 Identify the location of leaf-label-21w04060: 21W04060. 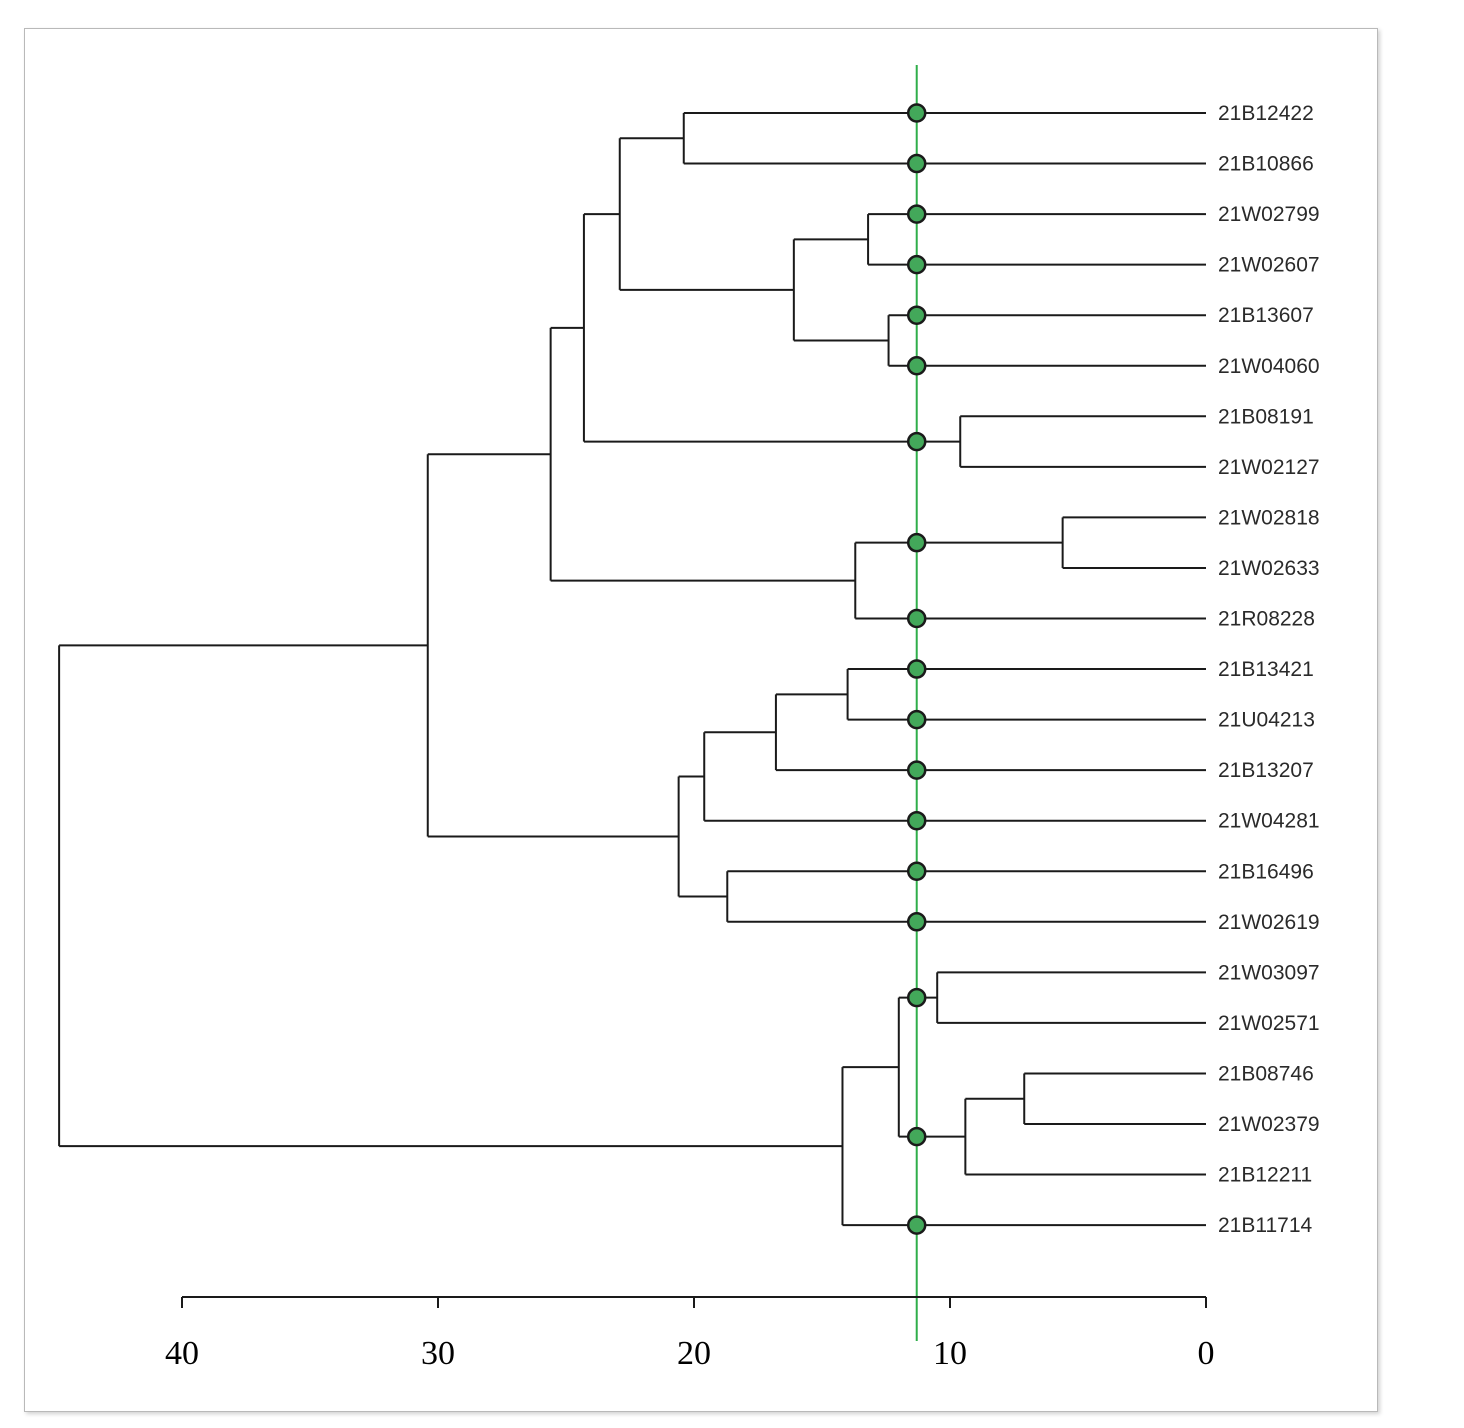
(1269, 366).